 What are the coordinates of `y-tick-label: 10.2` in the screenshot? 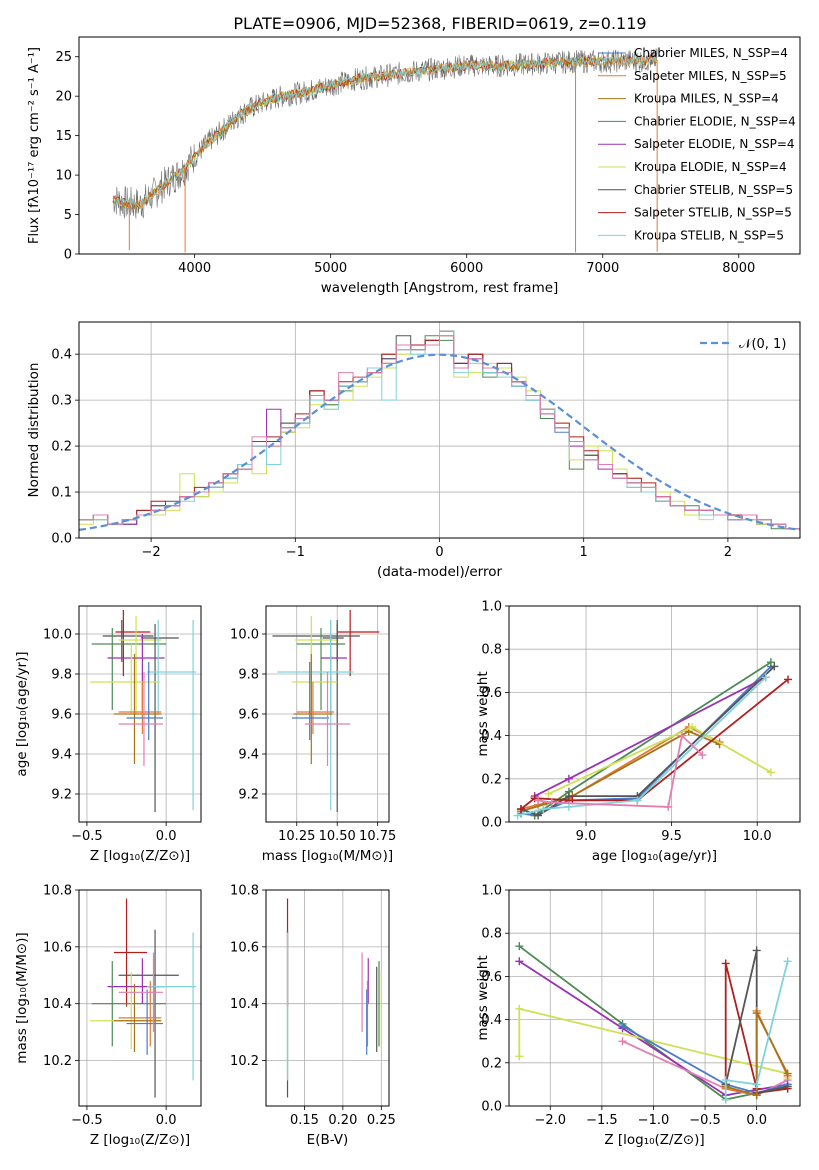 It's located at (57, 1061).